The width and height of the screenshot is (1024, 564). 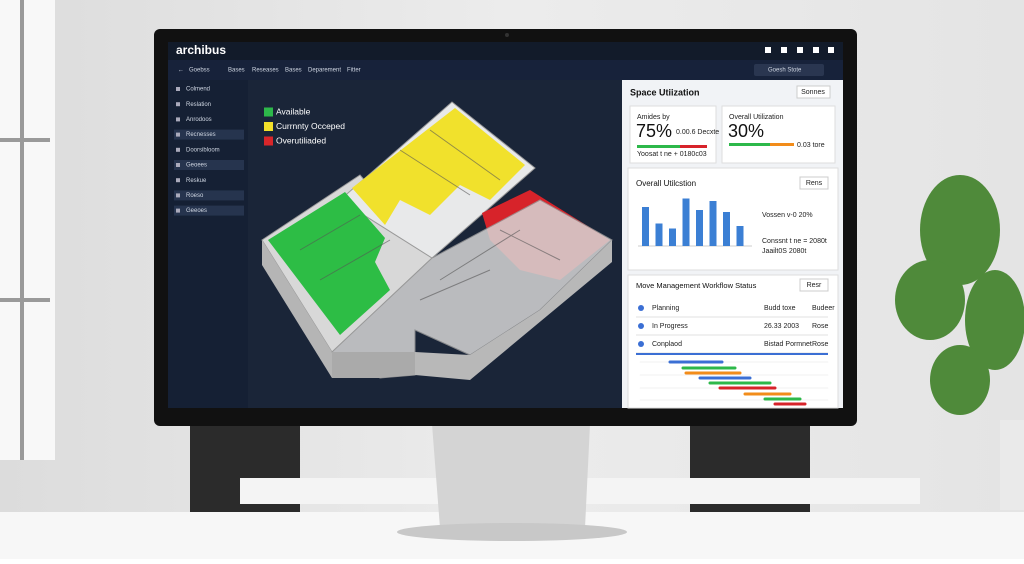 What do you see at coordinates (511, 476) in the screenshot?
I see `stand-neck` at bounding box center [511, 476].